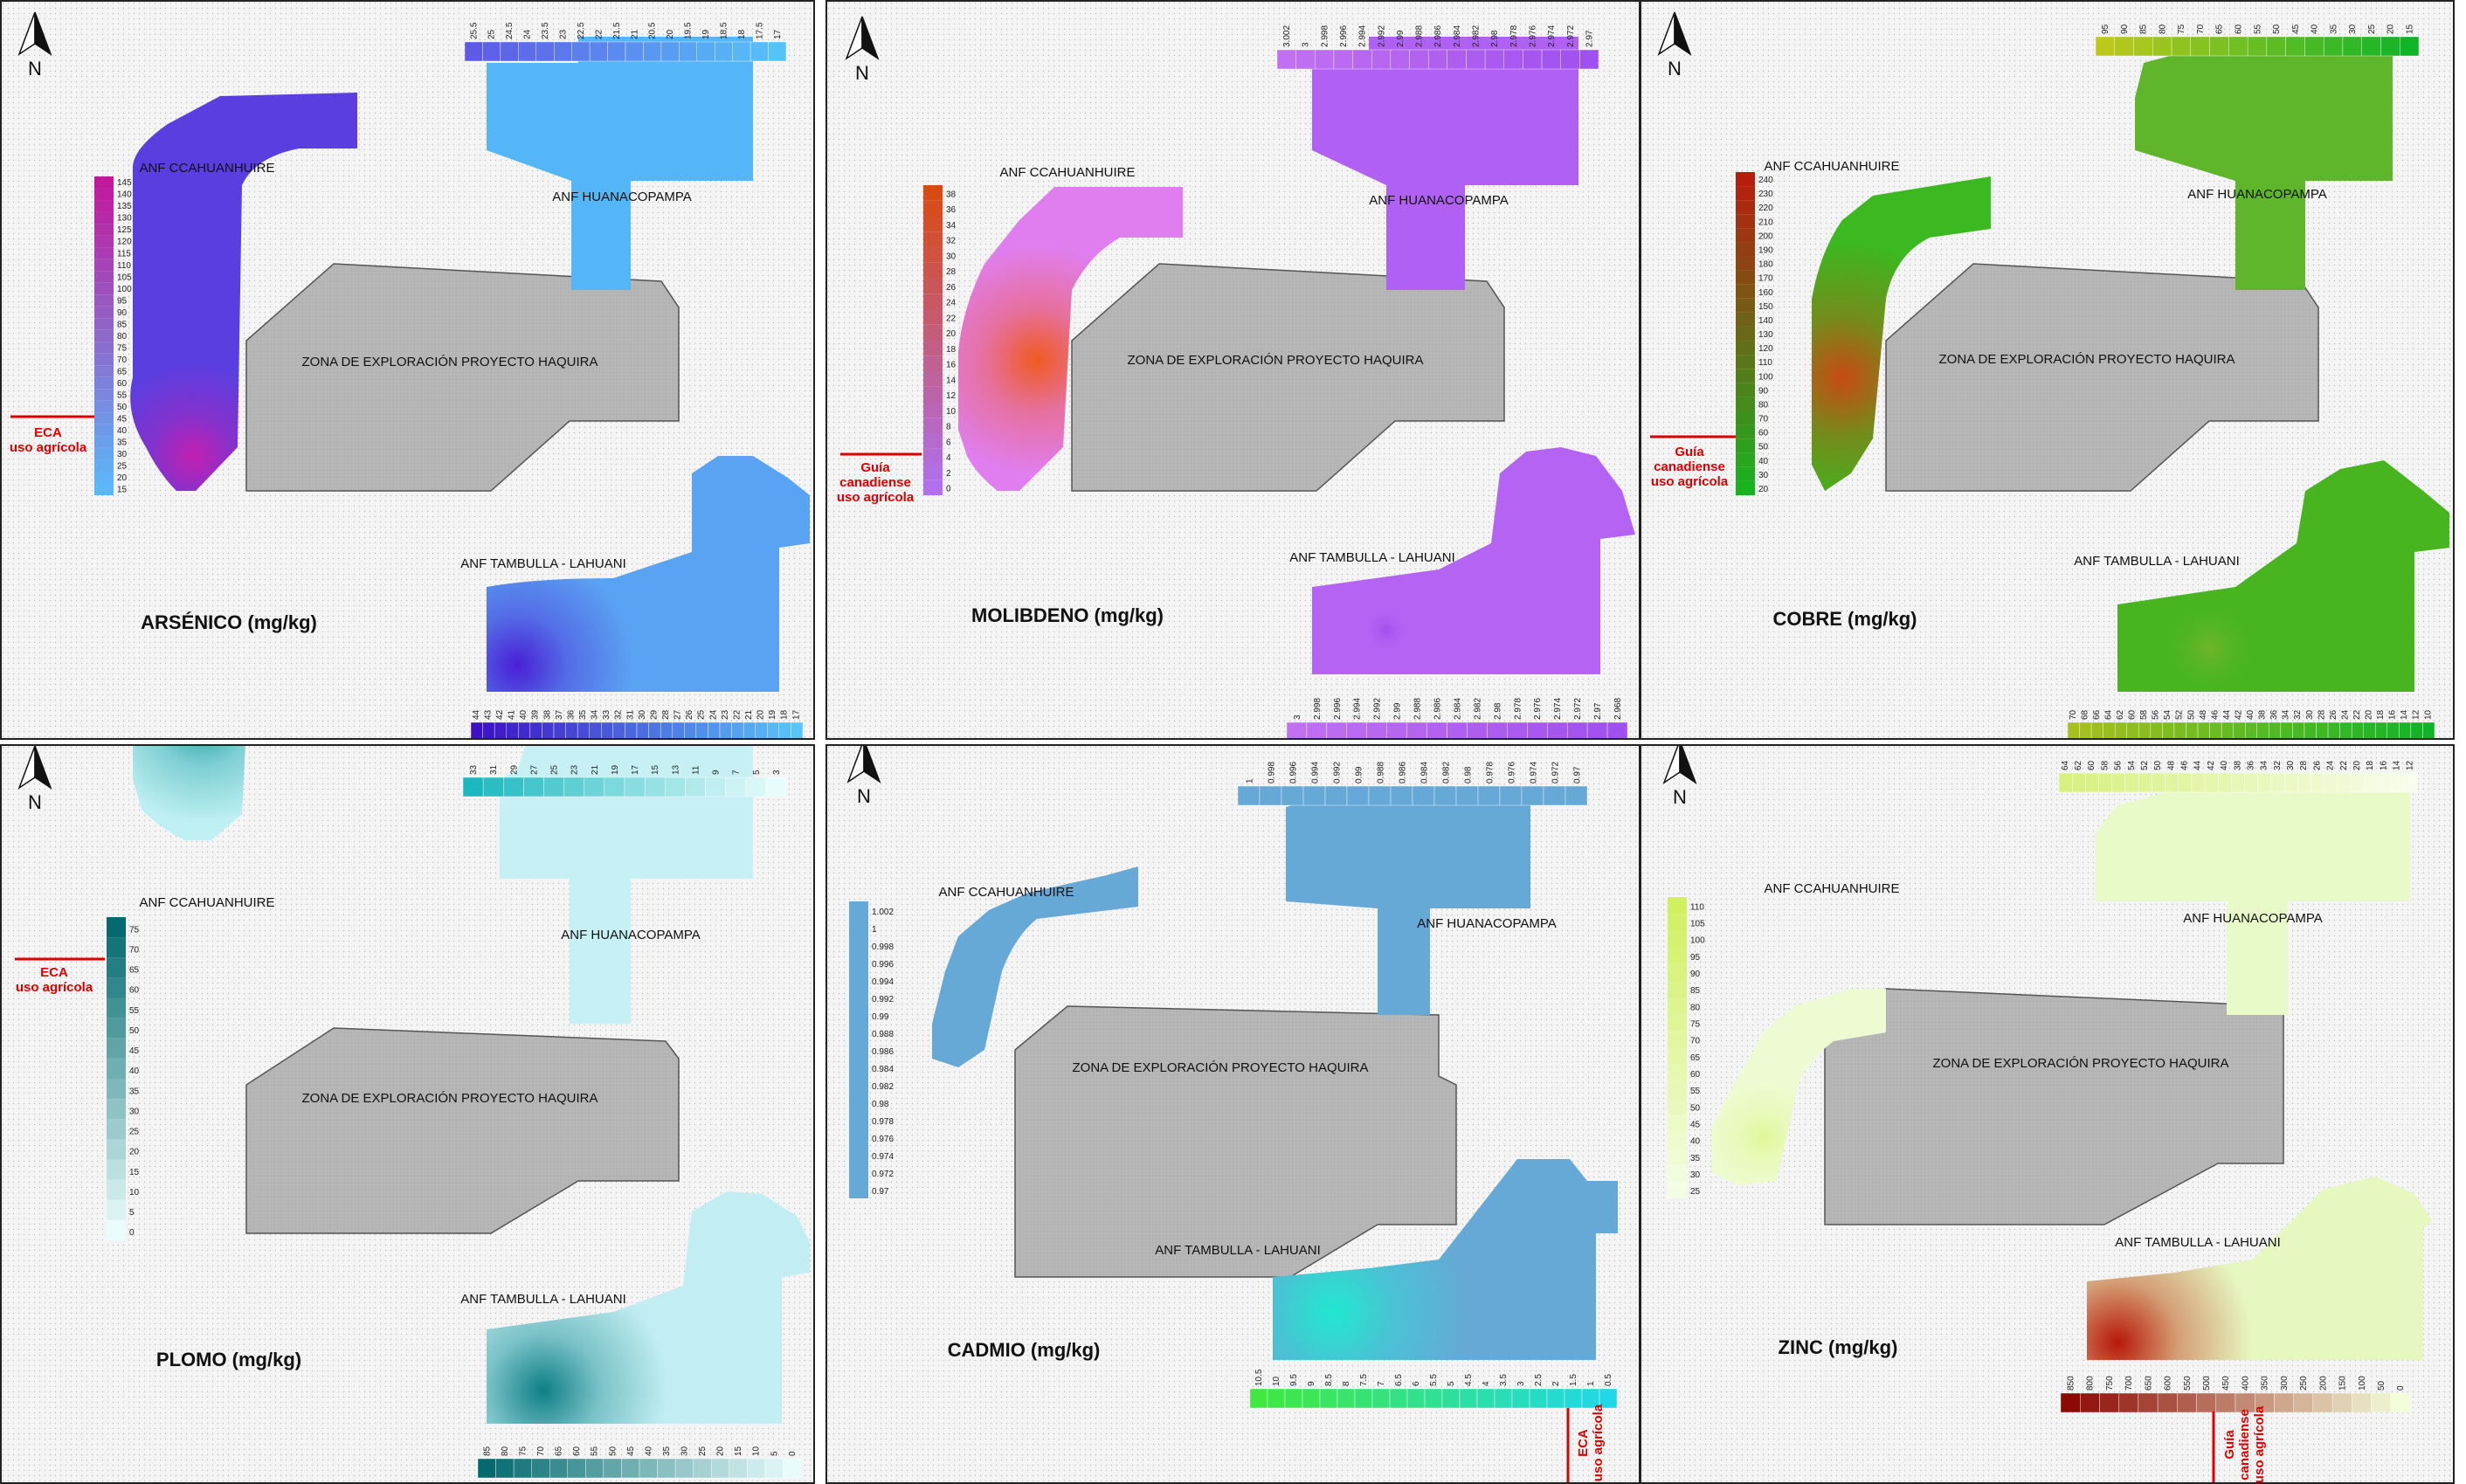  Describe the element at coordinates (2381, 714) in the screenshot. I see `legend-tick: 18` at that location.